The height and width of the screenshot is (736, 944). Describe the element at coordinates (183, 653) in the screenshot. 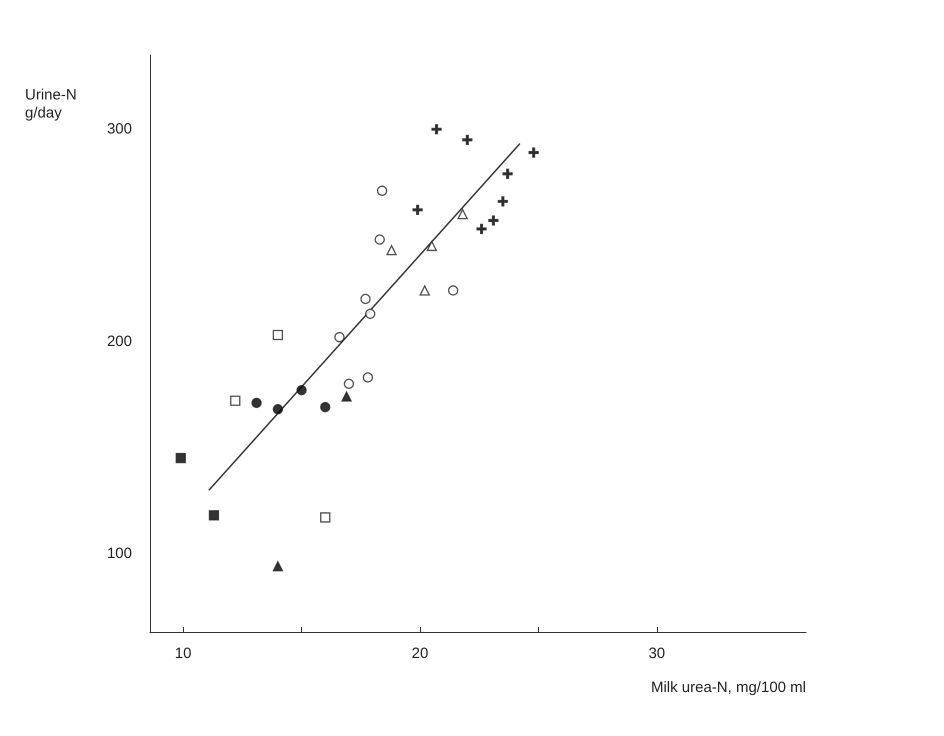

I see `x-tick-label: 10` at that location.